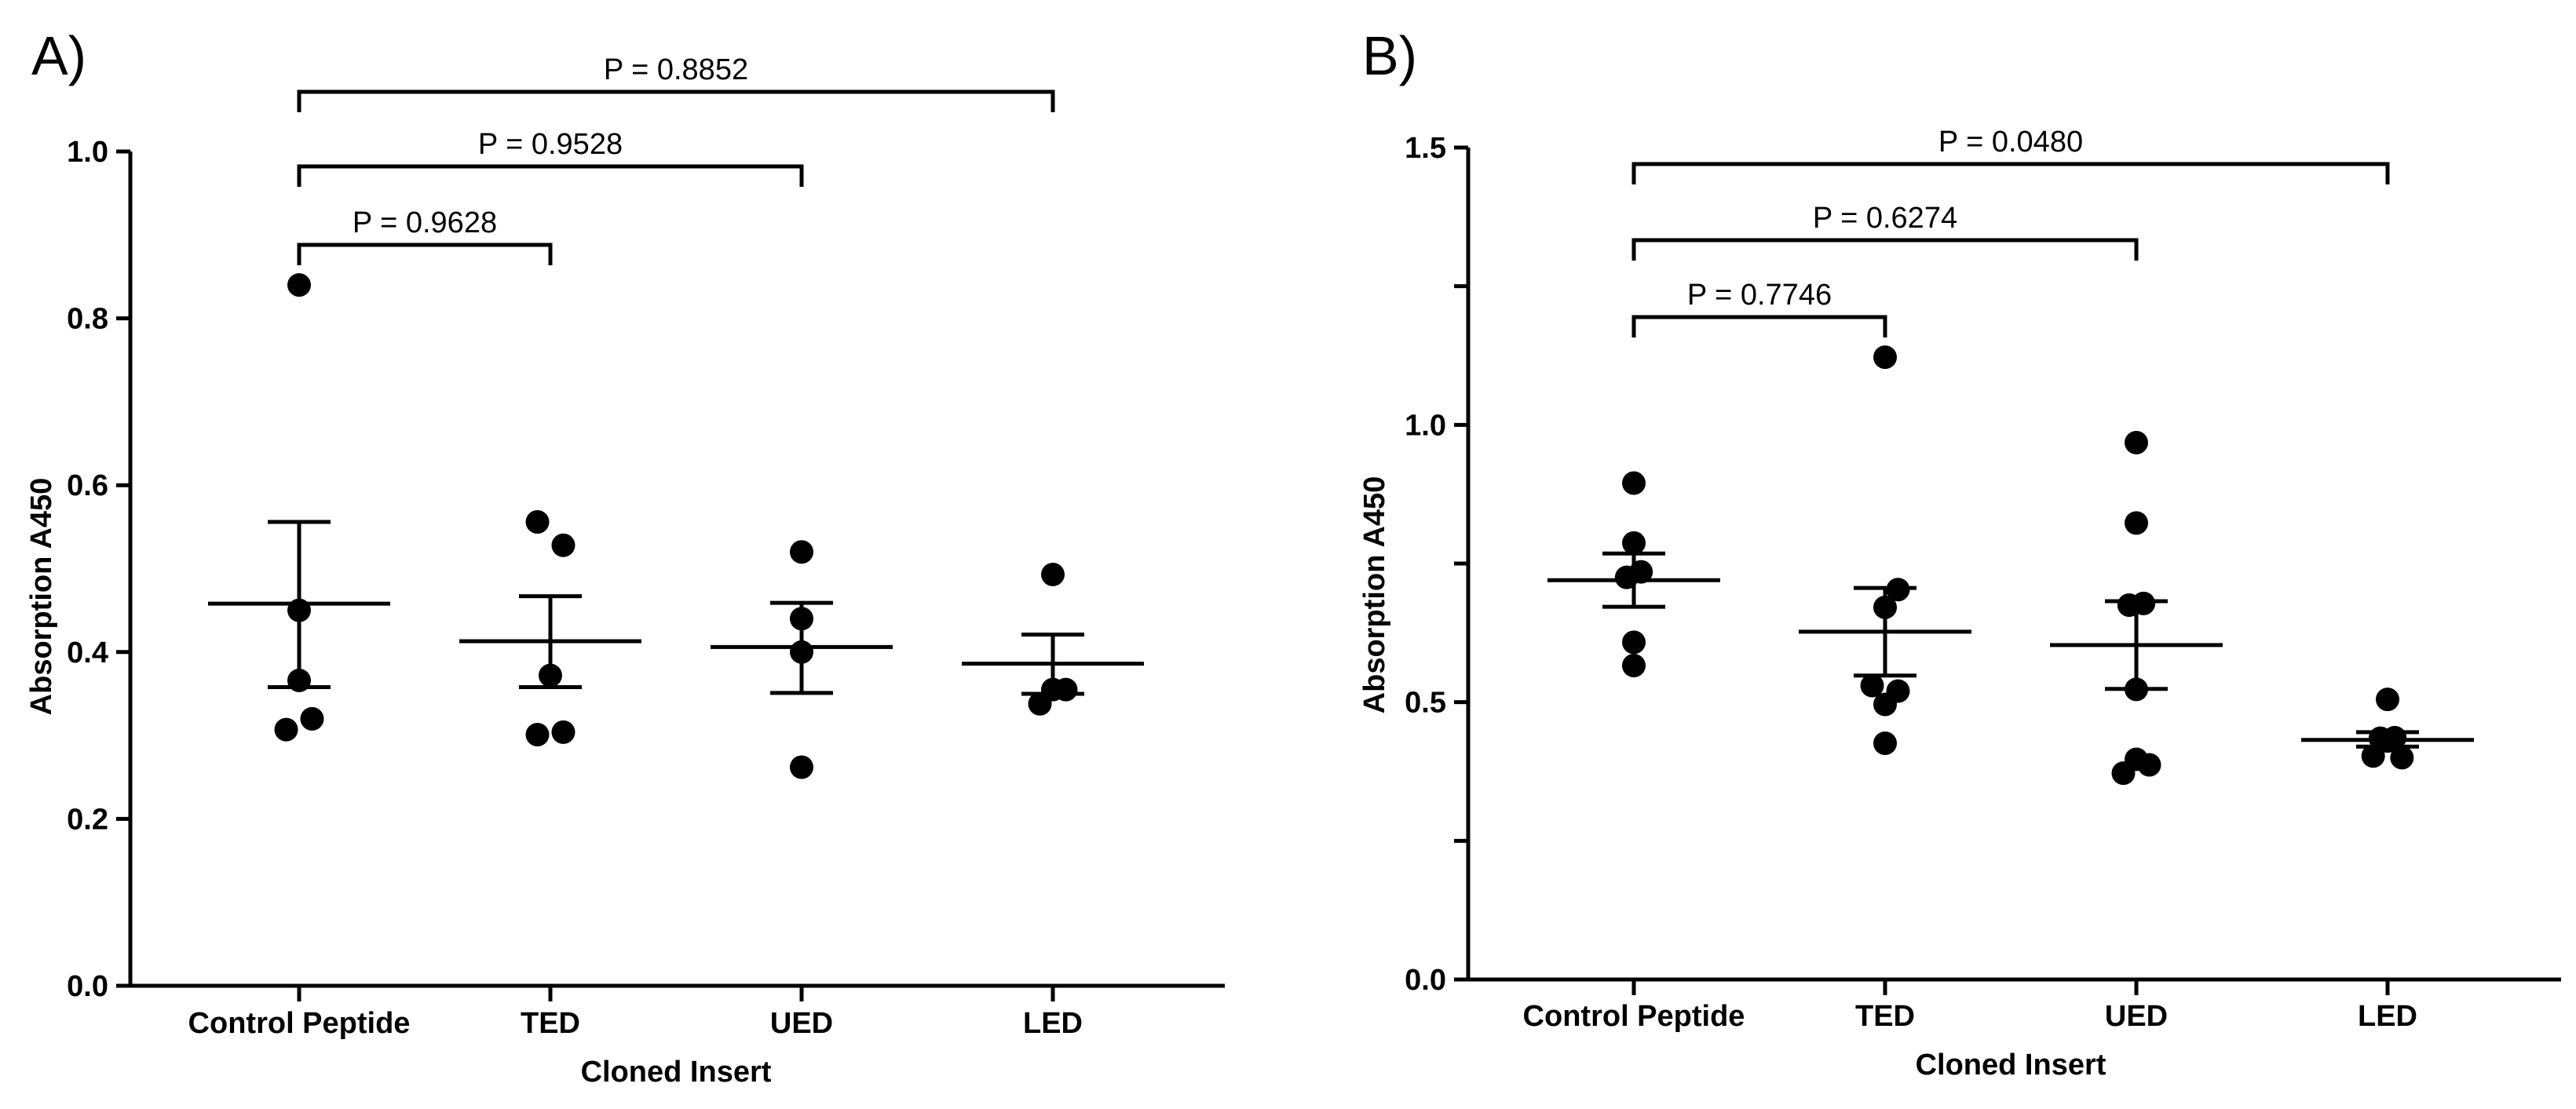 The image size is (2576, 1109). I want to click on y-tick-label: 0.8, so click(87, 319).